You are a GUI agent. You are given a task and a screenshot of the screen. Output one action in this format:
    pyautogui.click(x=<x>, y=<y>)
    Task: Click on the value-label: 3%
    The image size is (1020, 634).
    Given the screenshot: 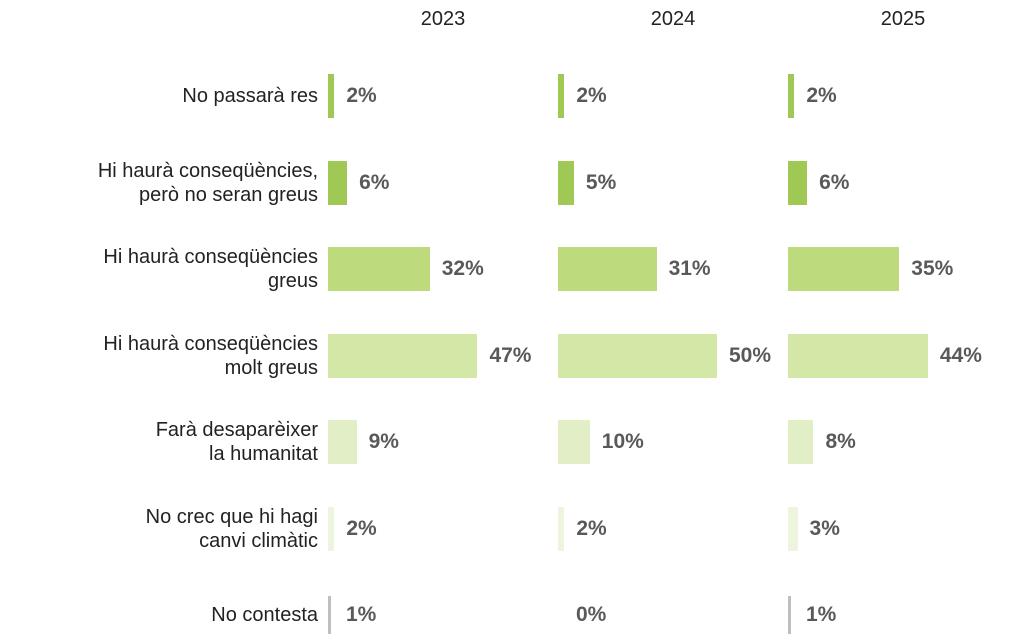 What is the action you would take?
    pyautogui.click(x=824, y=528)
    